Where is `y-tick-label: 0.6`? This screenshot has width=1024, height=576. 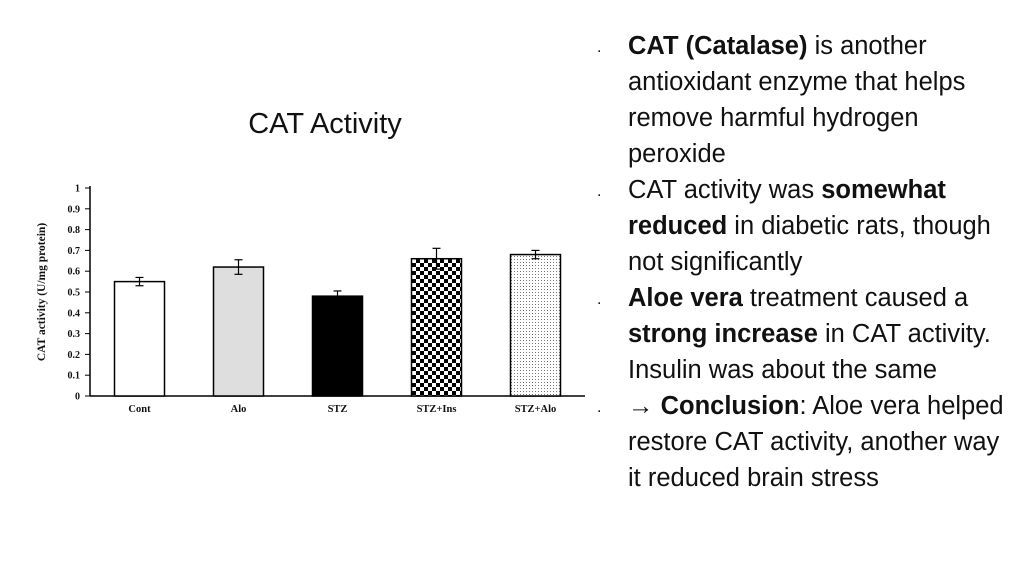
y-tick-label: 0.6 is located at coordinates (74, 272).